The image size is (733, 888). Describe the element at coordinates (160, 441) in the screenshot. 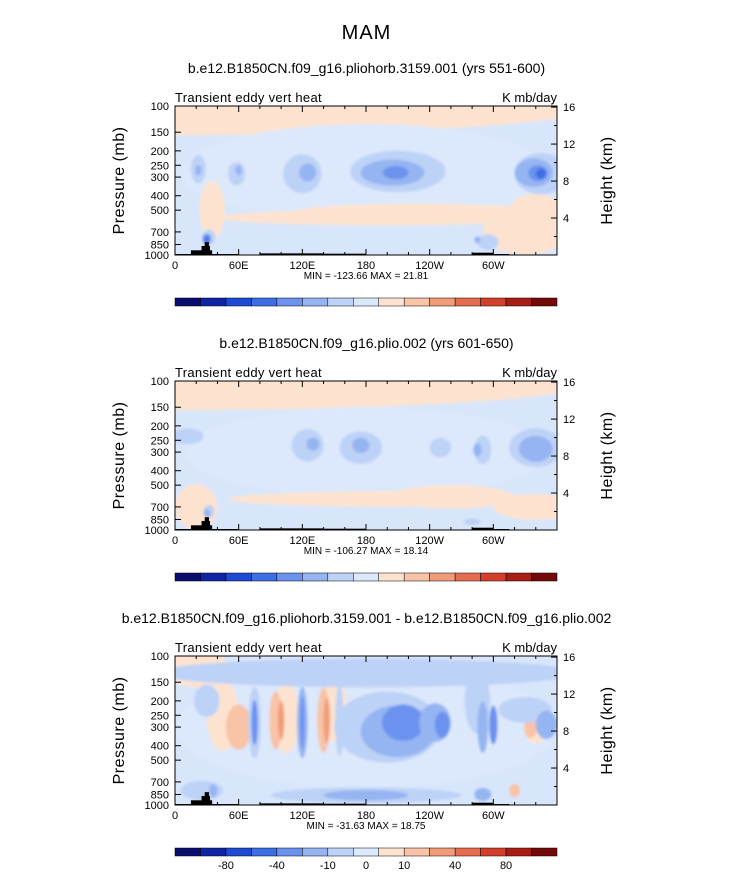

I see `y-tick-label: 250` at that location.